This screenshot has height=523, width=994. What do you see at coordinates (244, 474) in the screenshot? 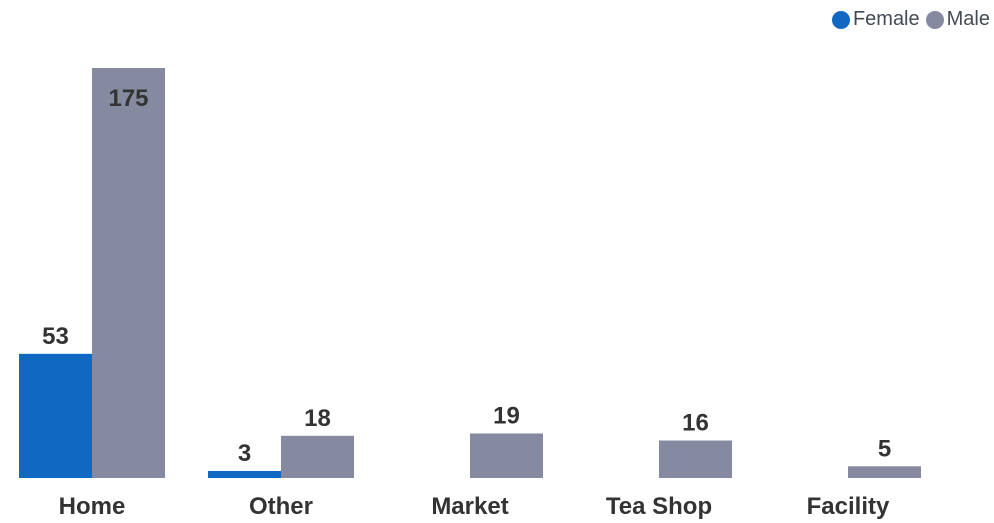
I see `bar-female-other` at bounding box center [244, 474].